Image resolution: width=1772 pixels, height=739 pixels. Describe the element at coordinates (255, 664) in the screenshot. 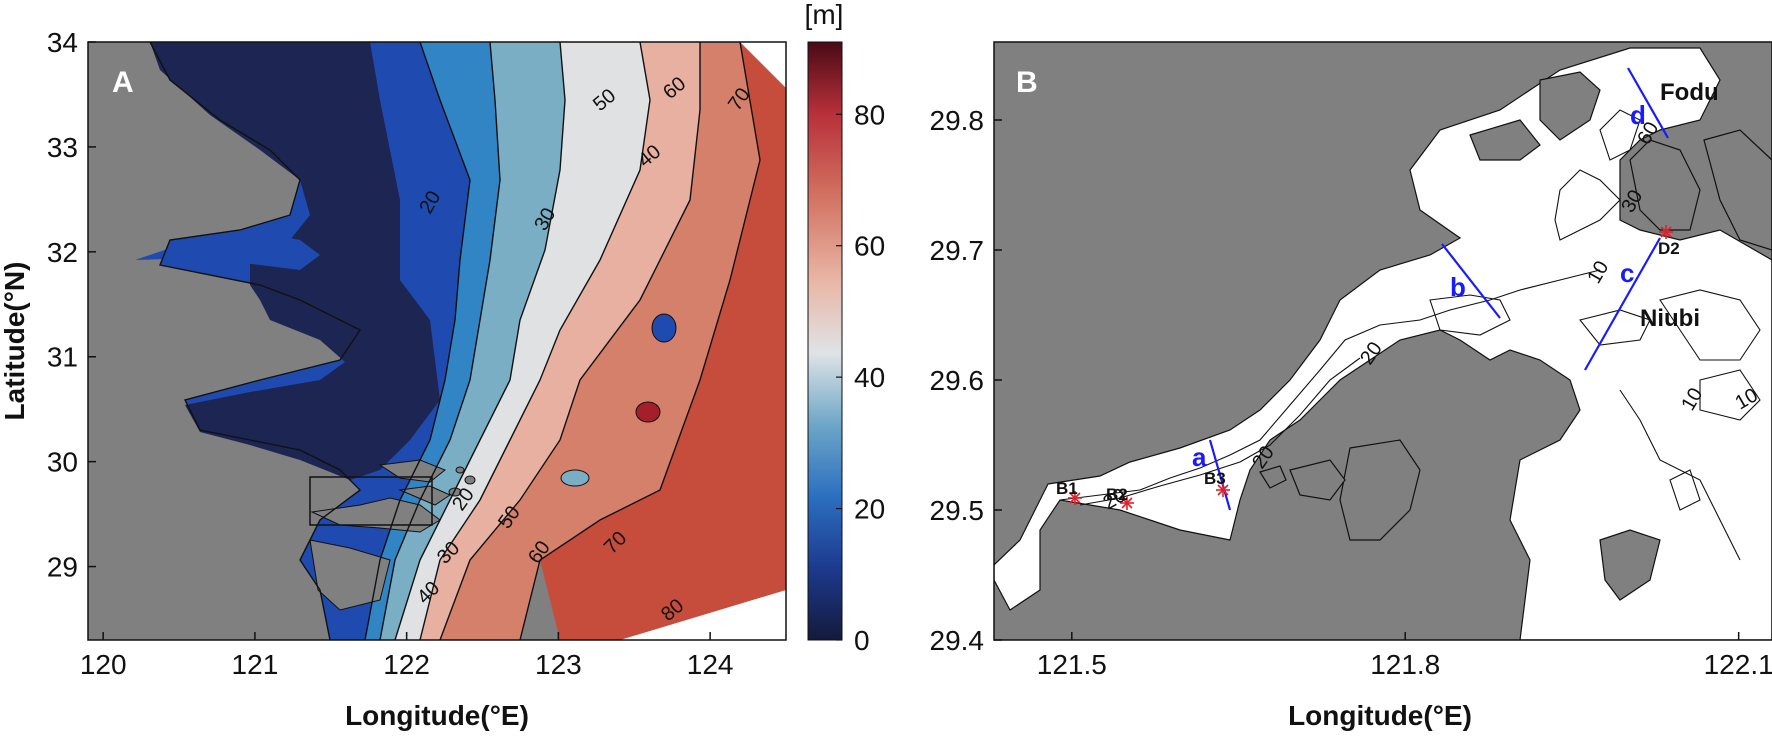

I see `x-tick-label: 121` at that location.